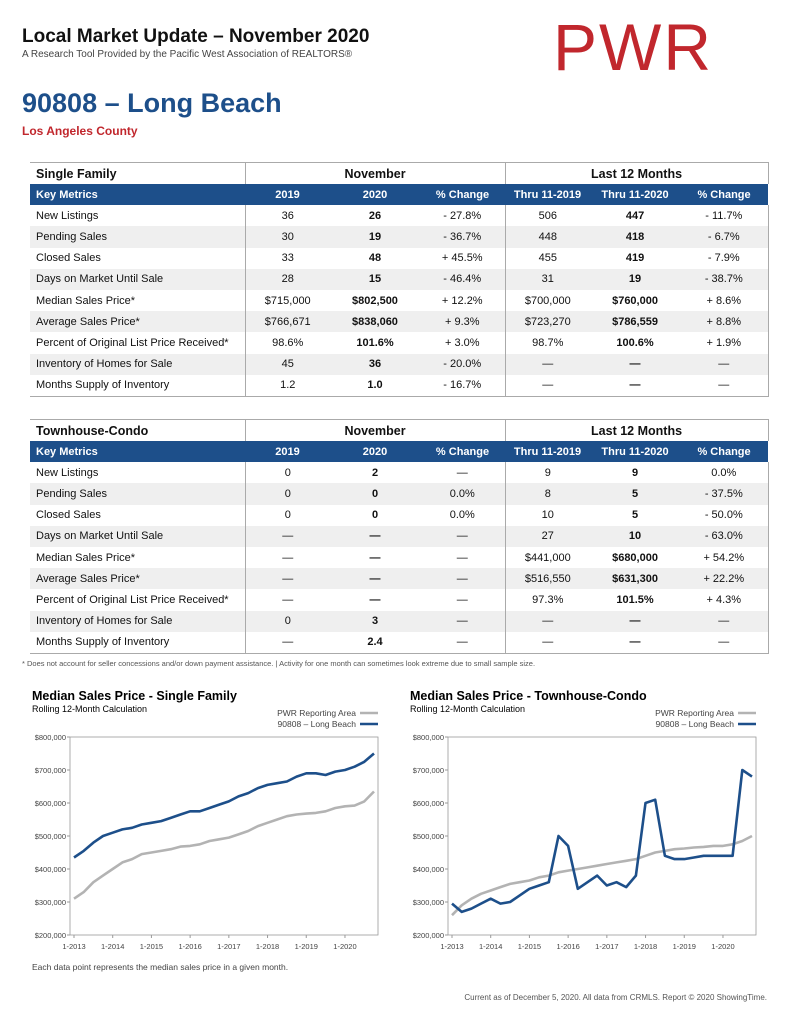  I want to click on y-tick-label: $200,000, so click(50, 935).